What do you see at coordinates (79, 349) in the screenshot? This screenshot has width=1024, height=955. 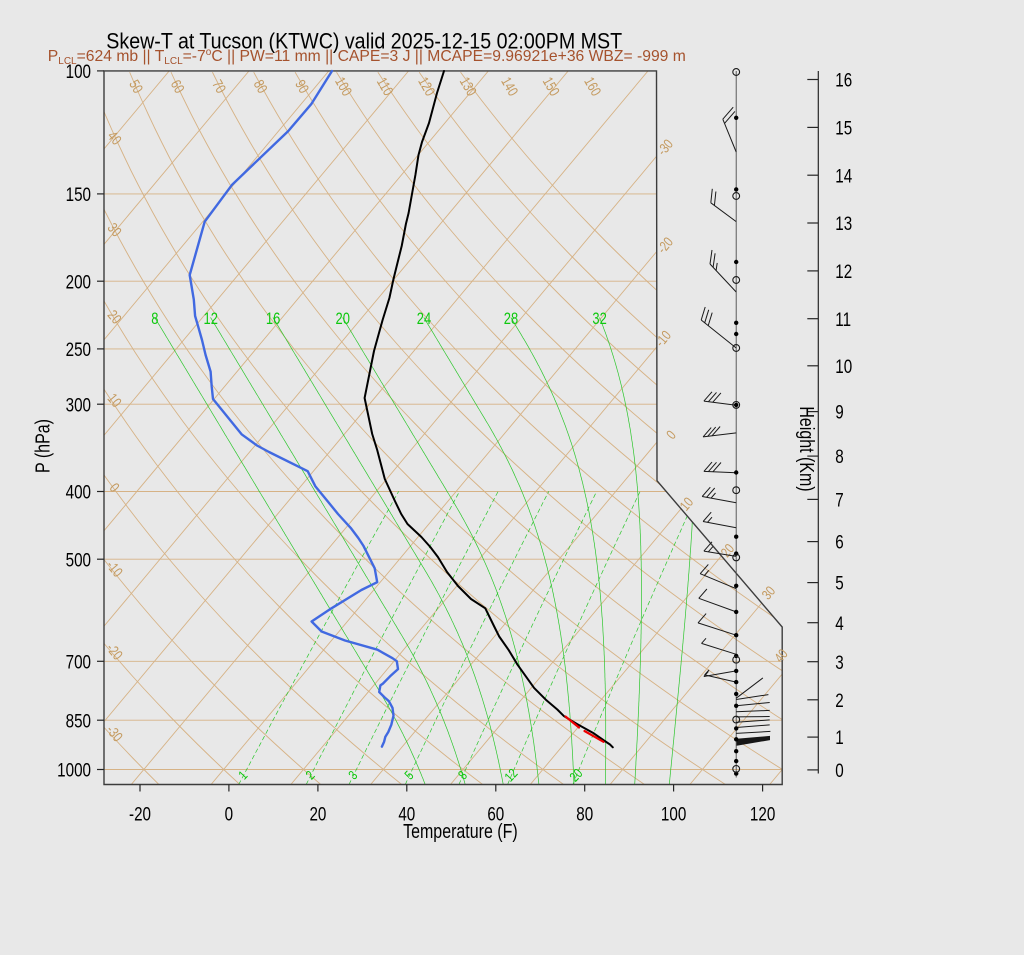 I see `svg-text: 250` at bounding box center [79, 349].